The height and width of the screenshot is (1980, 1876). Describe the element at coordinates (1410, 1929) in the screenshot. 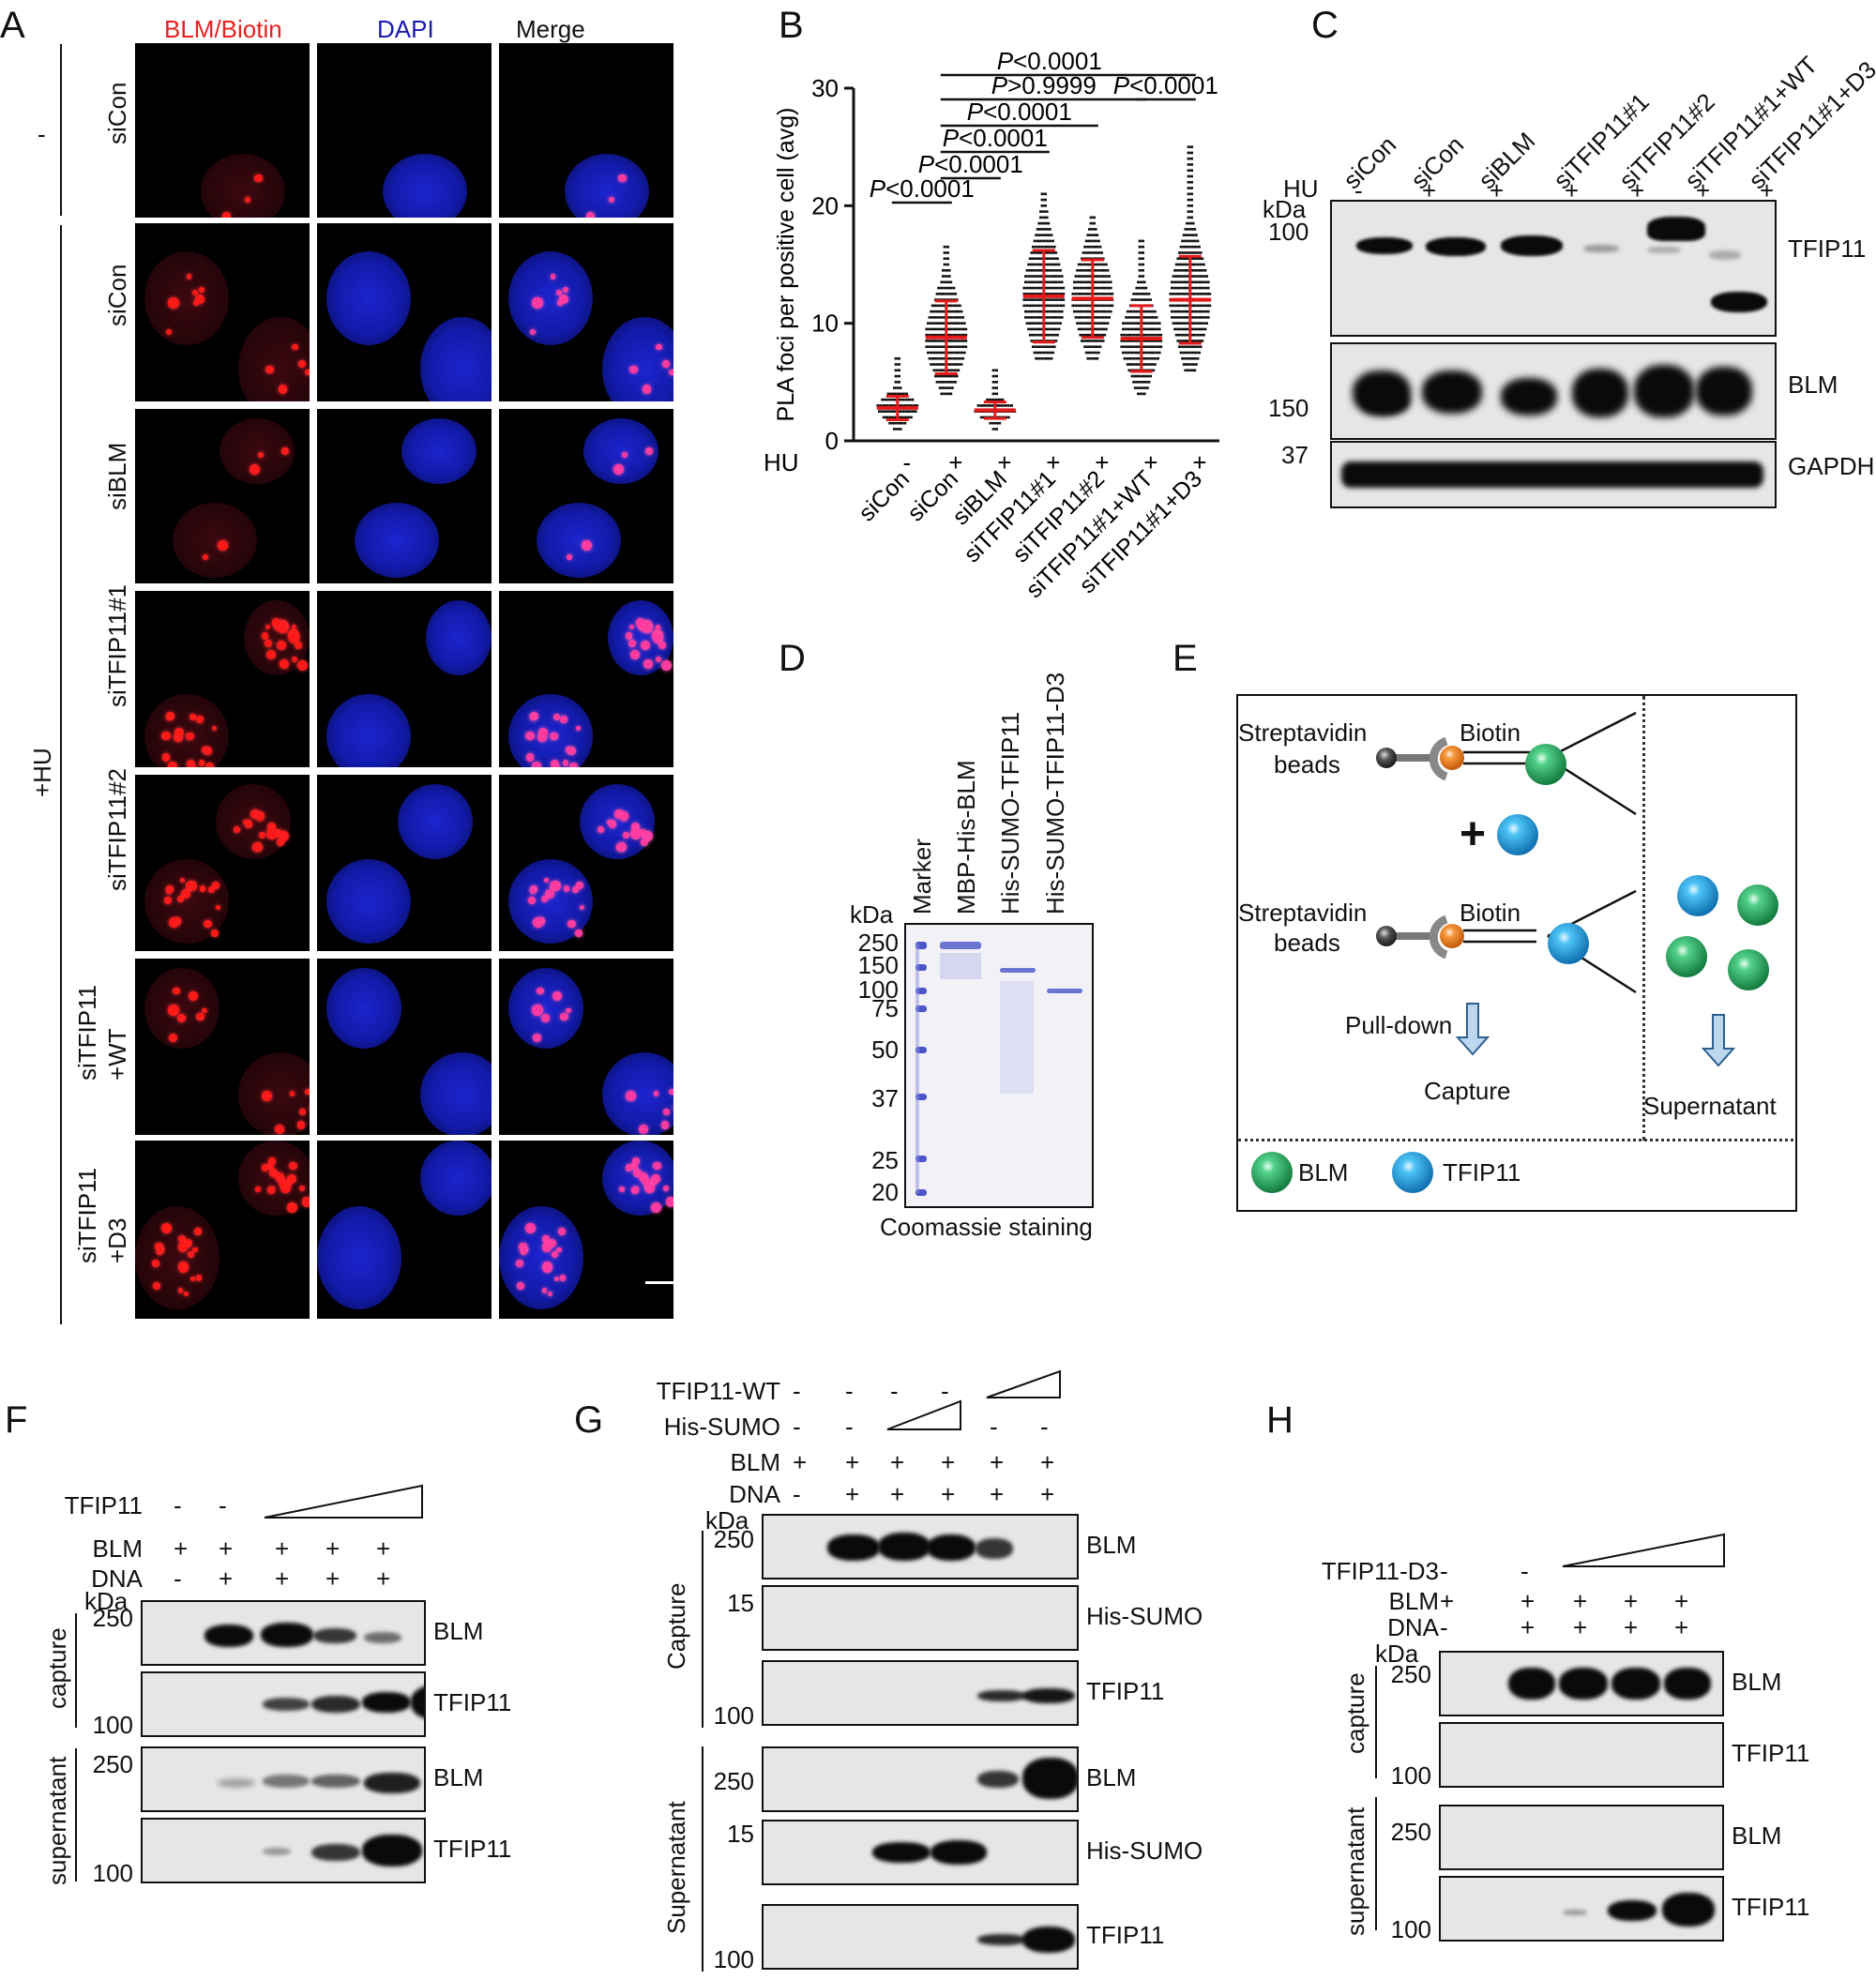

I see `h-blots-marker-3: 100` at that location.